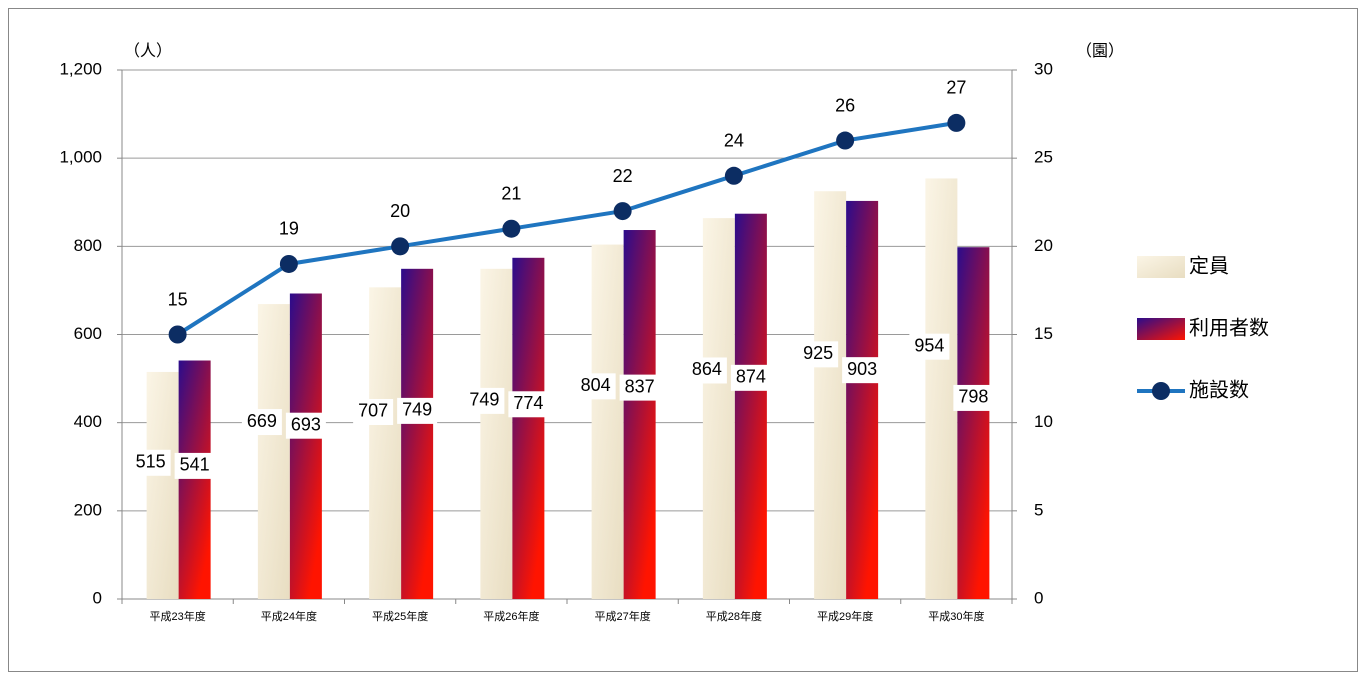 This screenshot has width=1366, height=685. What do you see at coordinates (88, 333) in the screenshot?
I see `y-tick-label: 600` at bounding box center [88, 333].